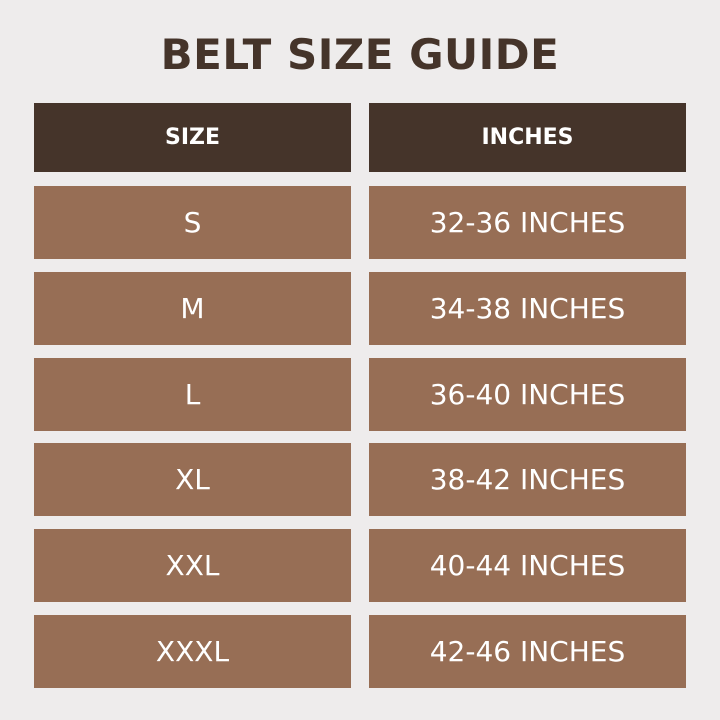 This screenshot has height=720, width=720. What do you see at coordinates (527, 394) in the screenshot?
I see `inches-cell: 36-40 INCHES` at bounding box center [527, 394].